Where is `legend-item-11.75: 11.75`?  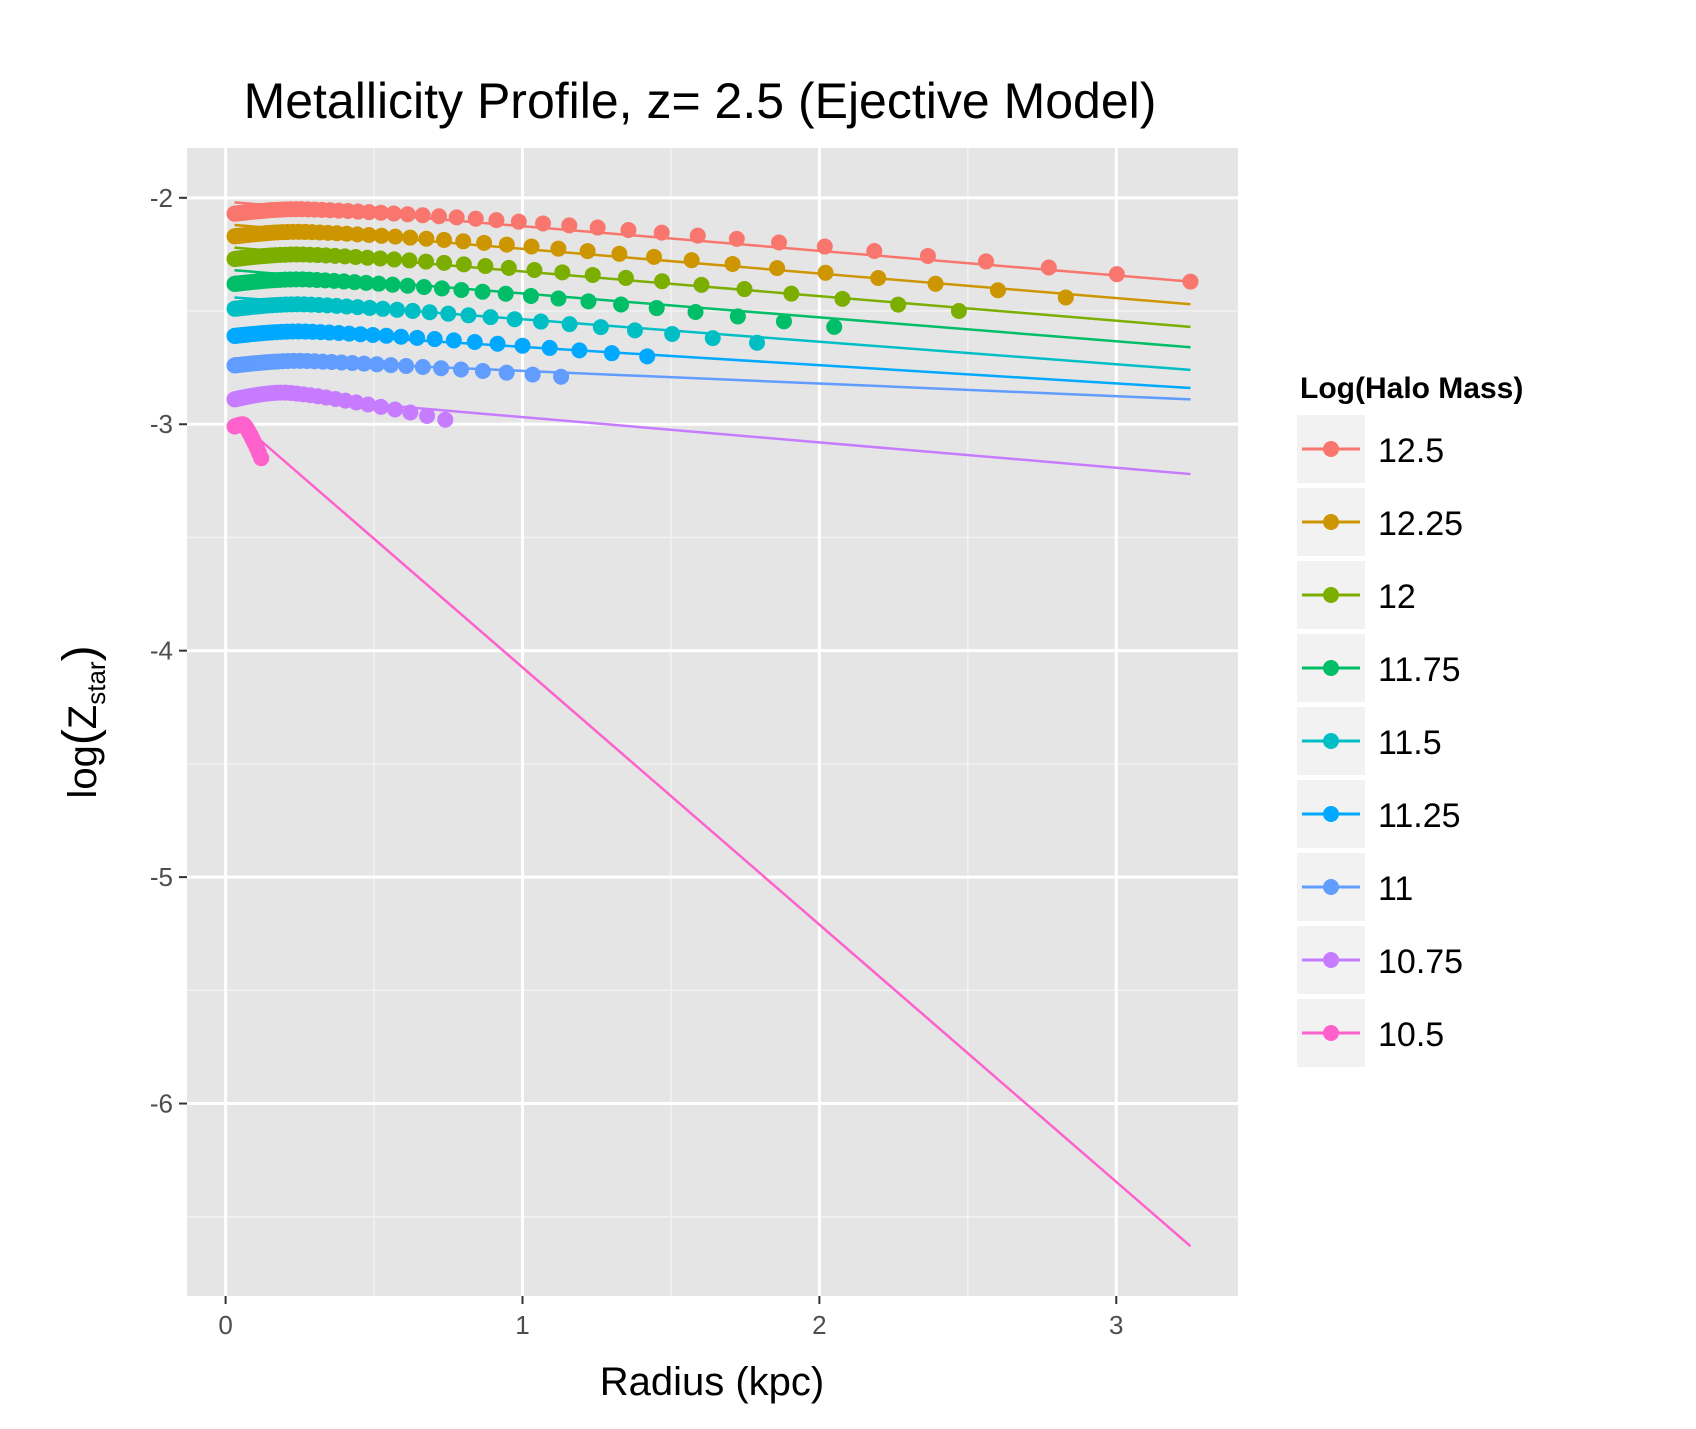 legend-item-11.75: 11.75 is located at coordinates (1379, 668).